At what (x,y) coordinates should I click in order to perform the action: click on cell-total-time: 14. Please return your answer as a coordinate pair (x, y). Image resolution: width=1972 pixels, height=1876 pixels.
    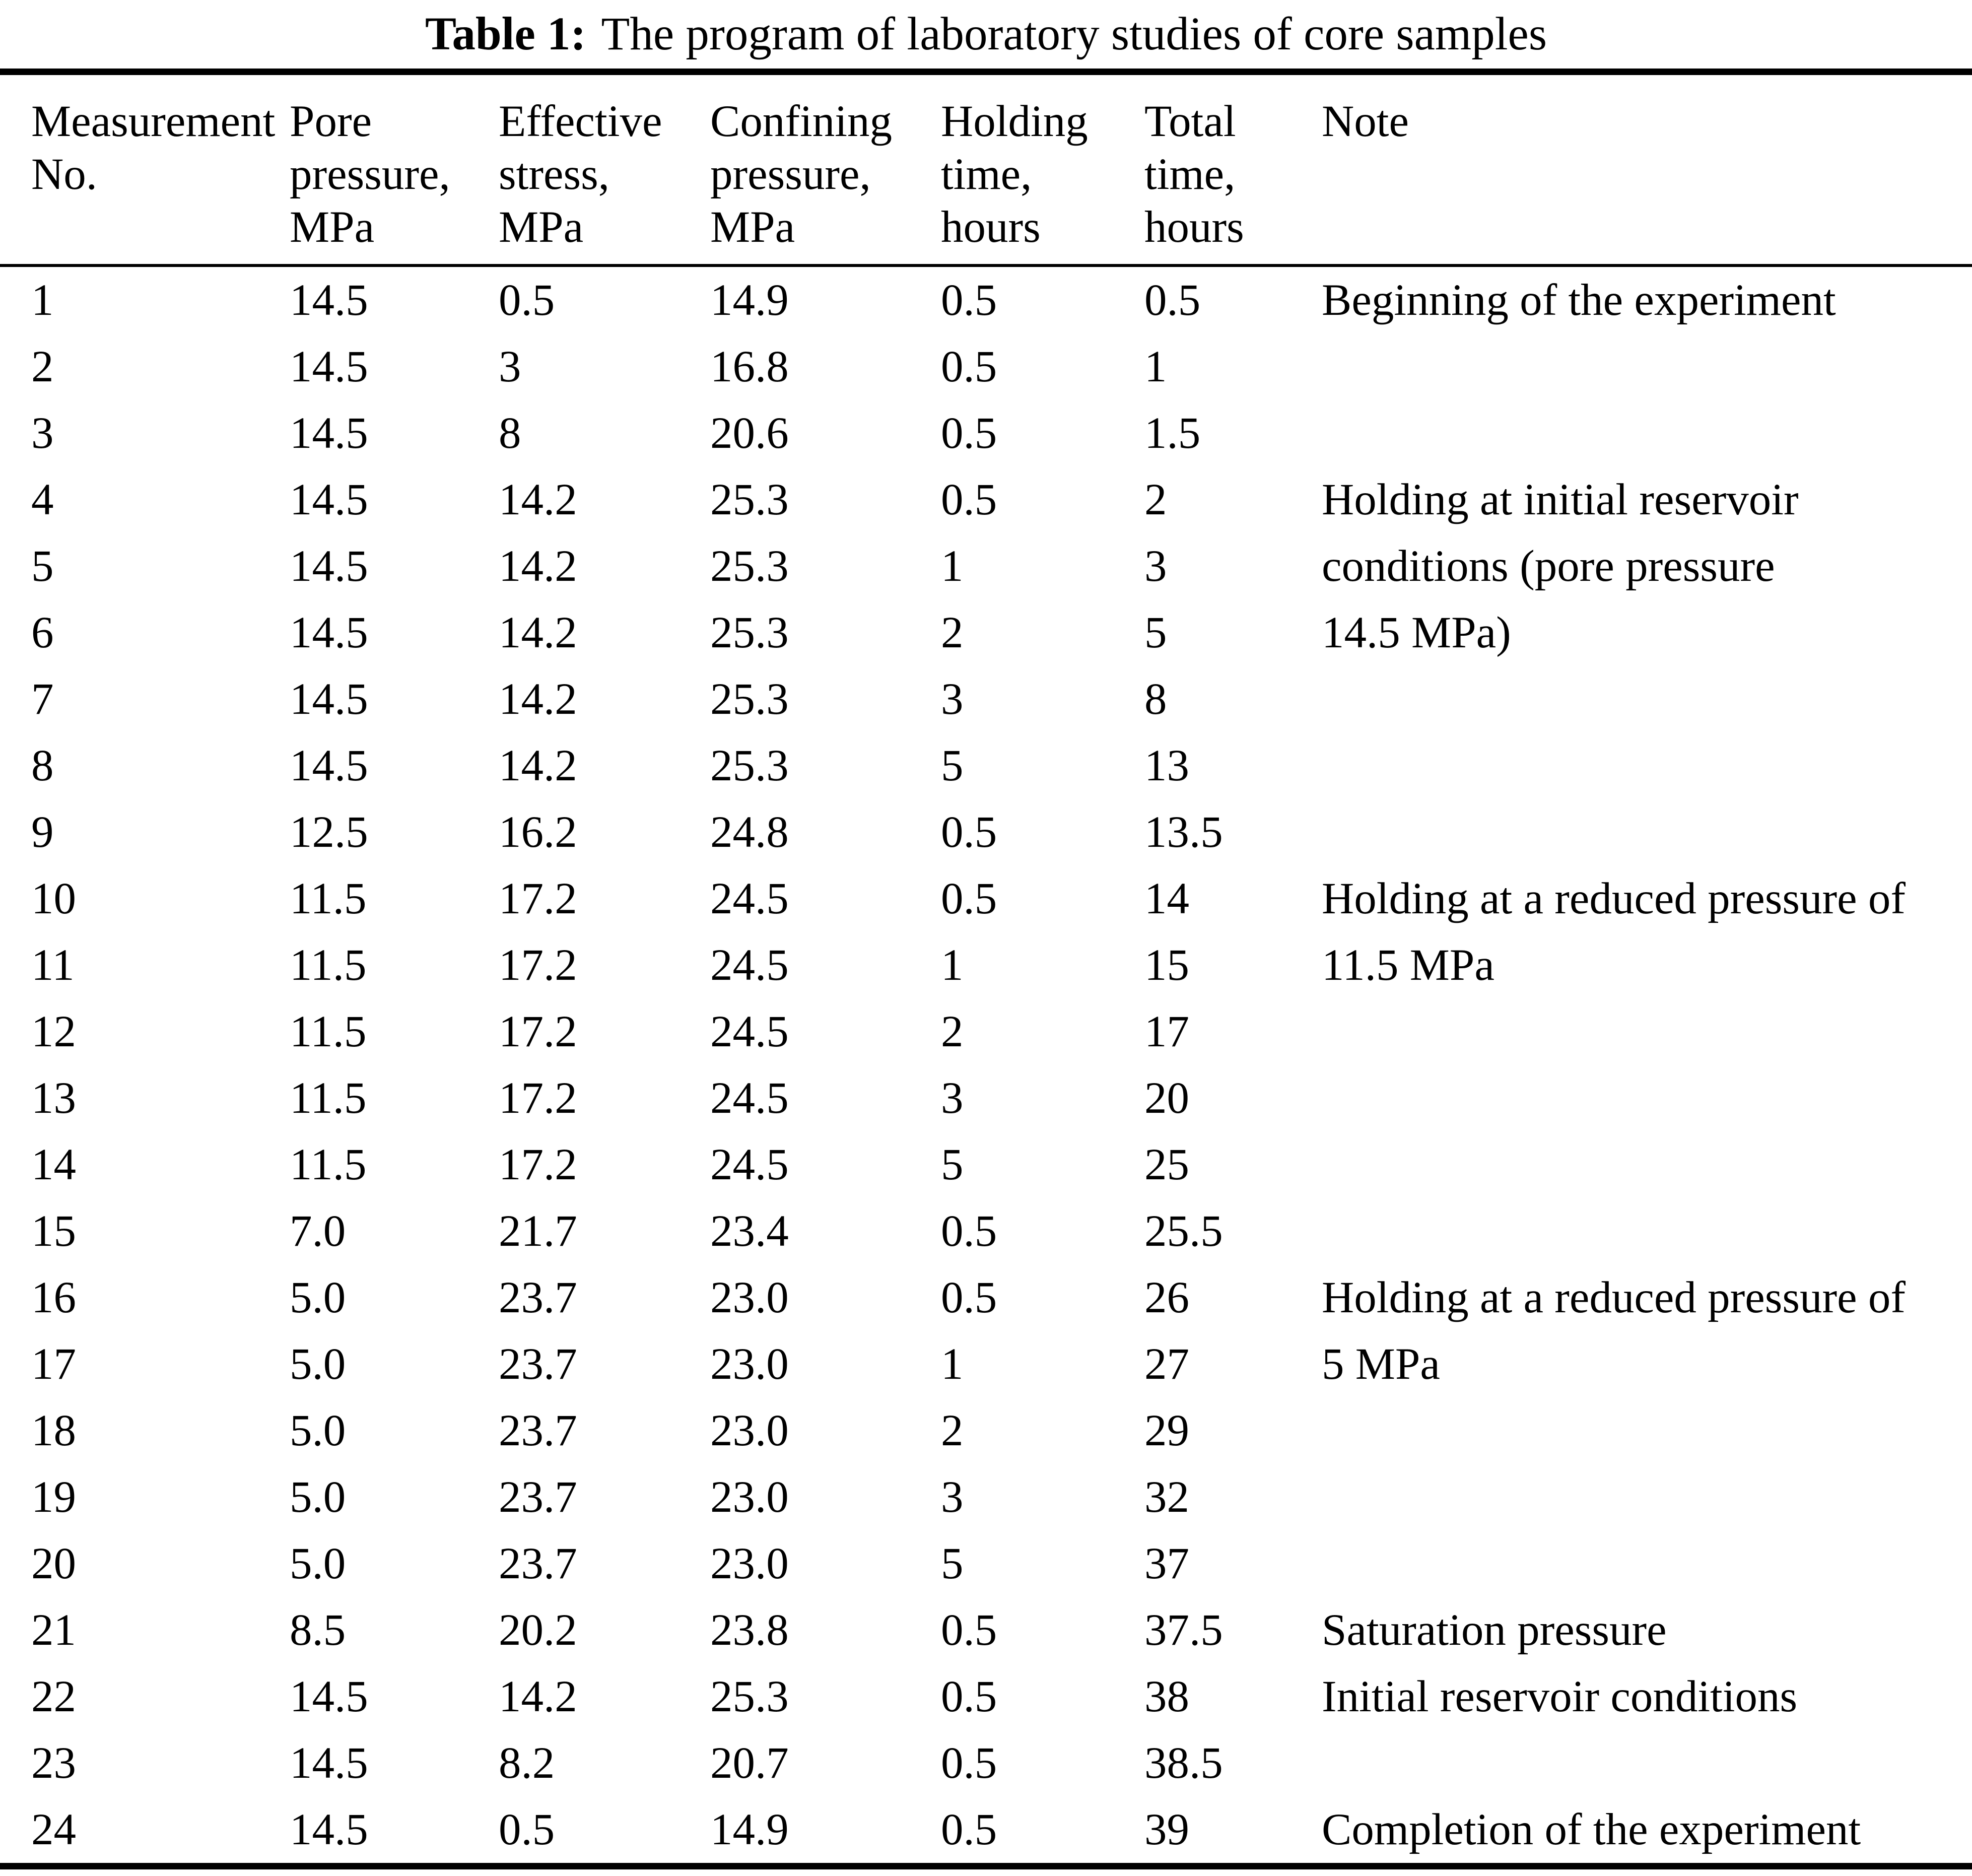
    Looking at the image, I should click on (1166, 898).